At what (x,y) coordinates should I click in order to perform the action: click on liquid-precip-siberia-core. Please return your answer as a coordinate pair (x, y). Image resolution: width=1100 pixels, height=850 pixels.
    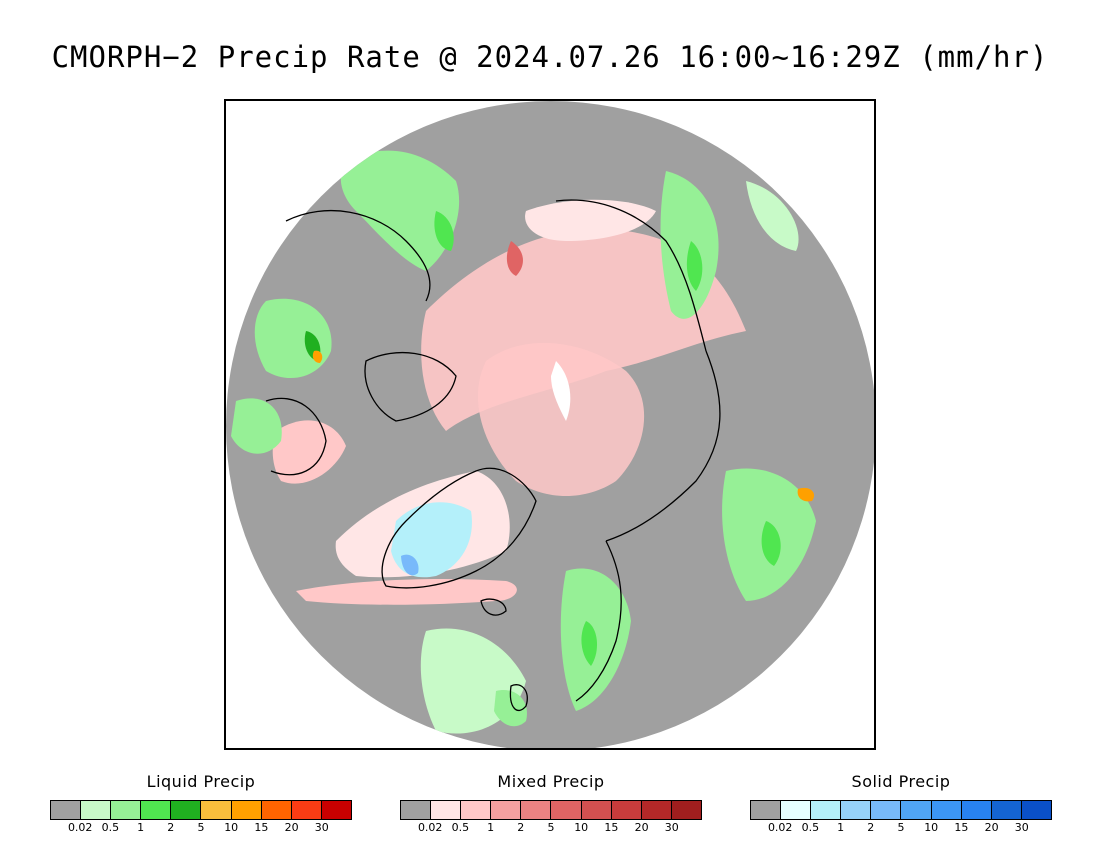
    Looking at the image, I should click on (694, 266).